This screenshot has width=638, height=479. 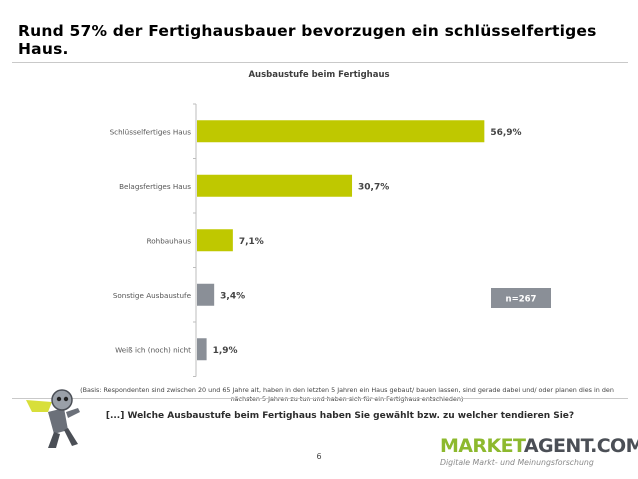 I want to click on value-label: 30,7%, so click(x=373, y=187).